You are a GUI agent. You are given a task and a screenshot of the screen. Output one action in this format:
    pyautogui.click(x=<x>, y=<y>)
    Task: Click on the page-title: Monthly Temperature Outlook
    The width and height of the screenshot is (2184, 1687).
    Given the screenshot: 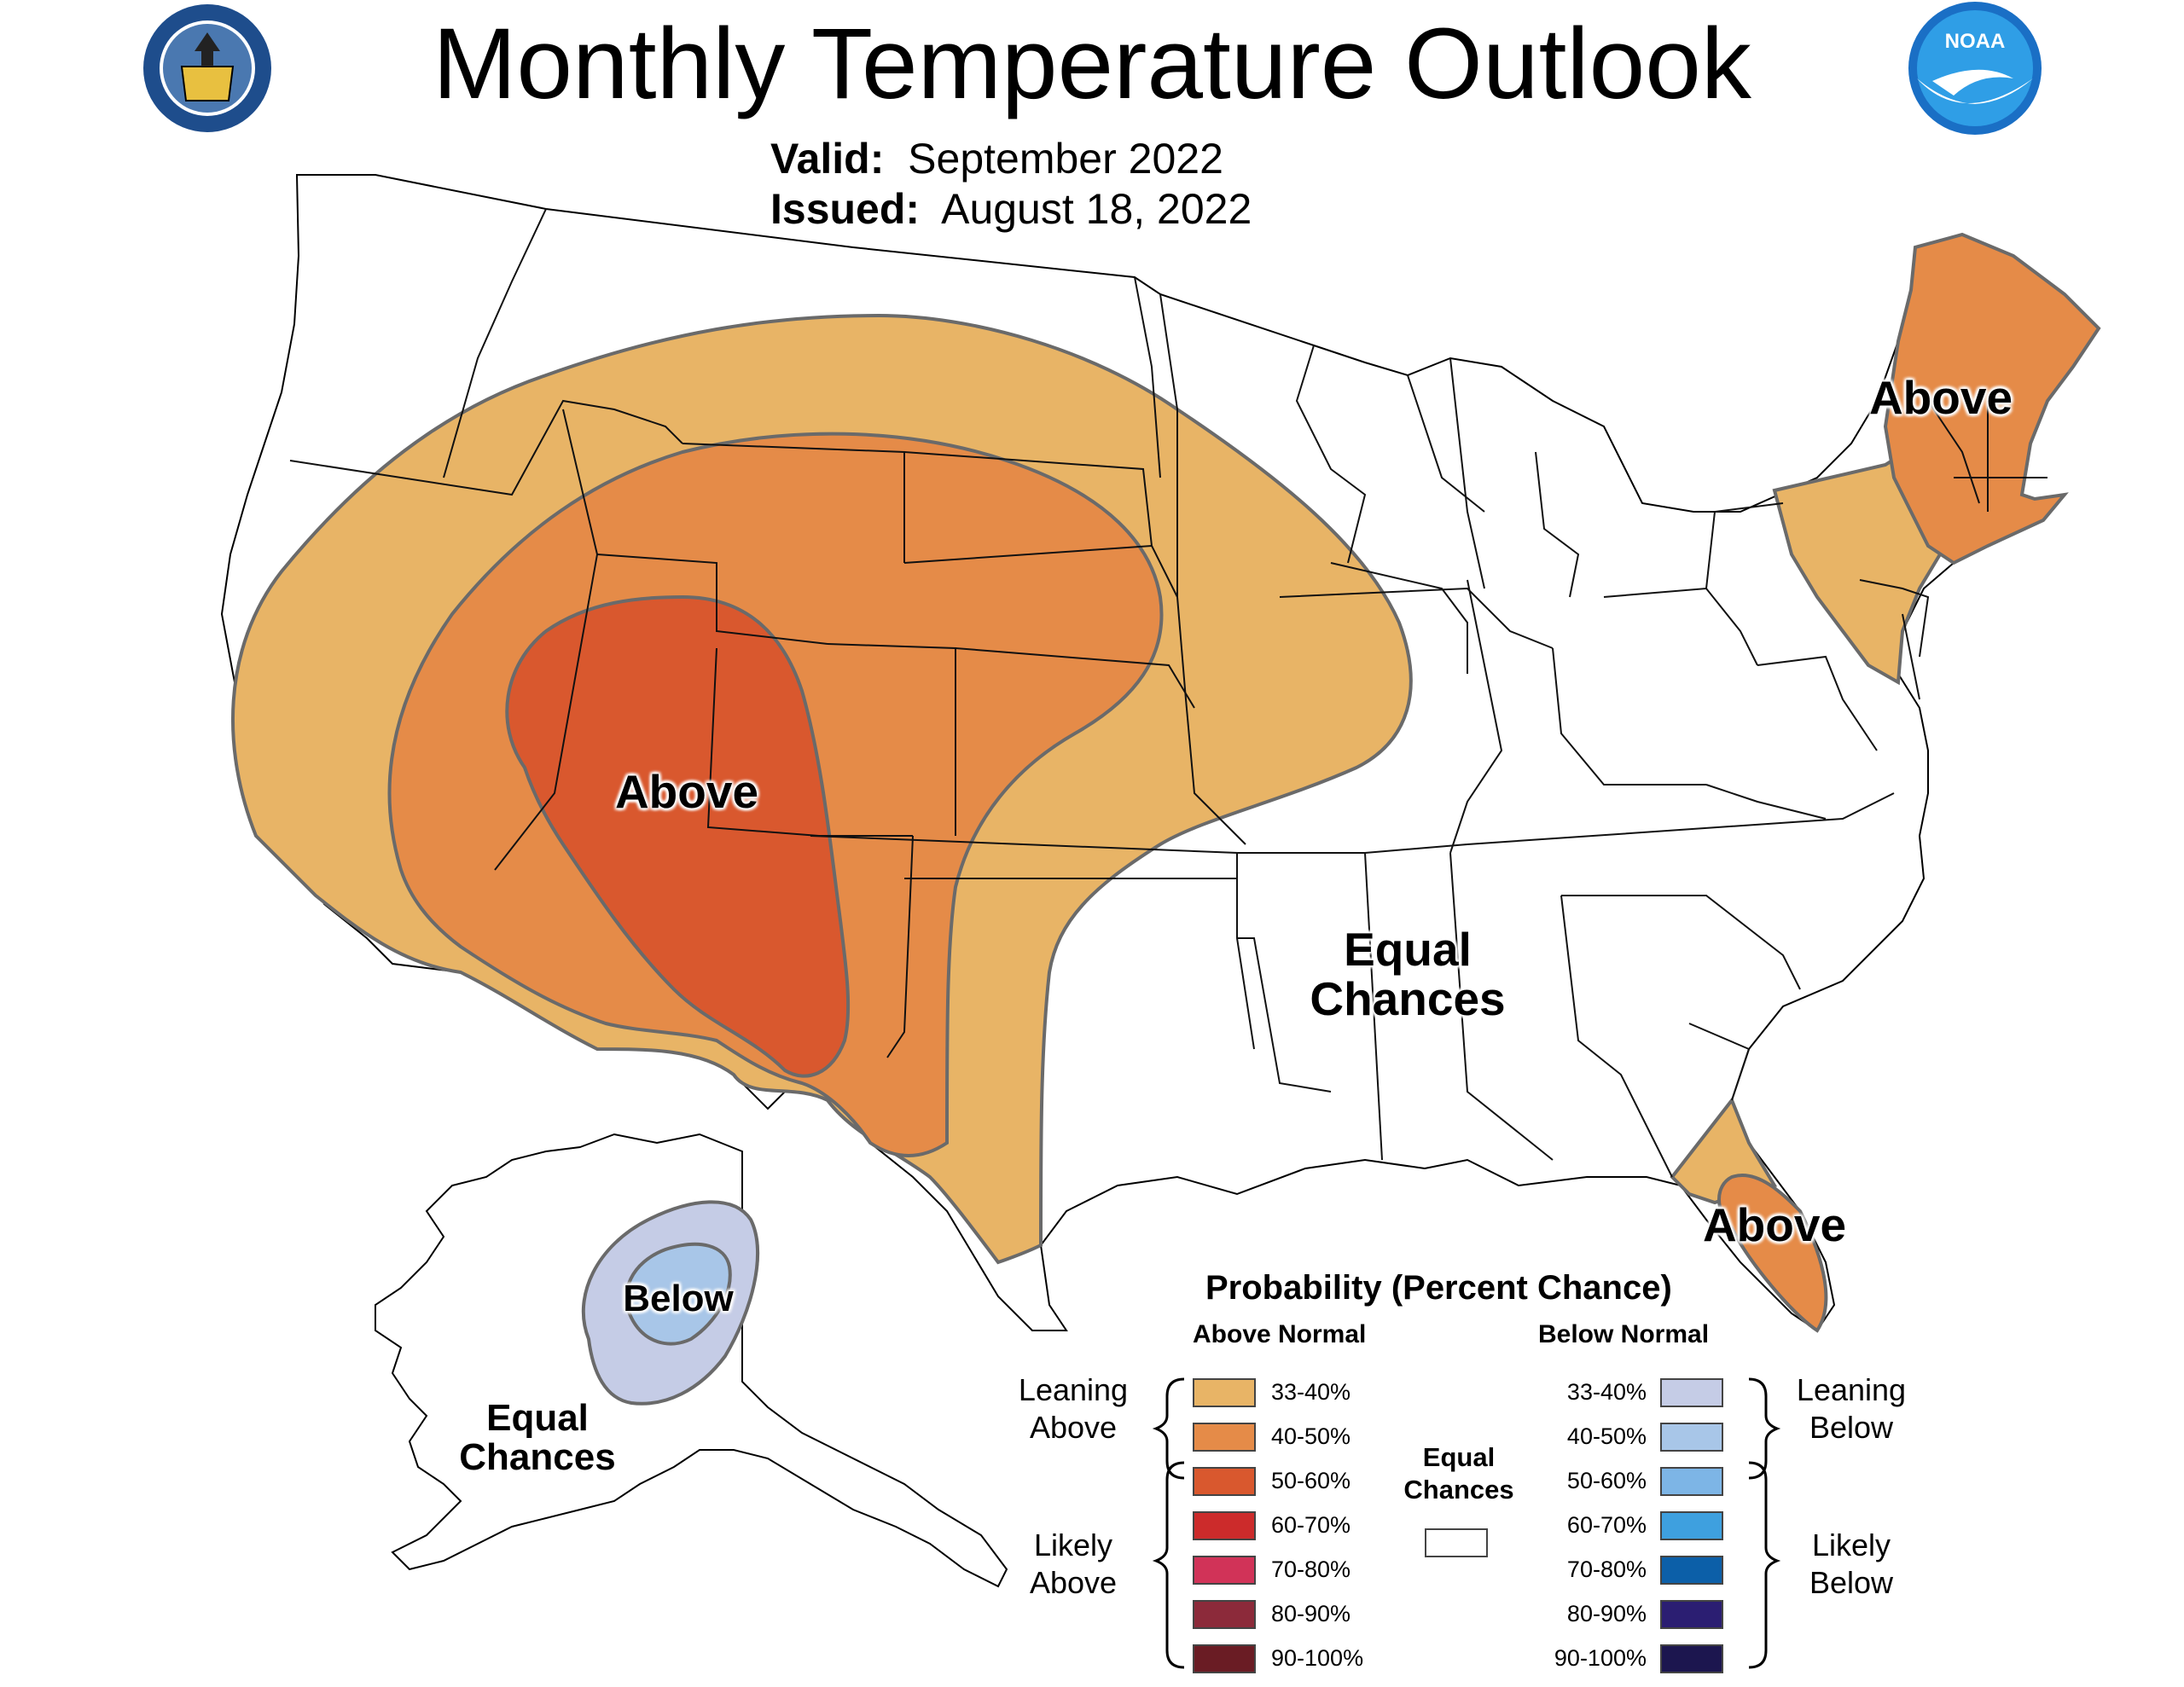 What is the action you would take?
    pyautogui.click(x=1092, y=64)
    